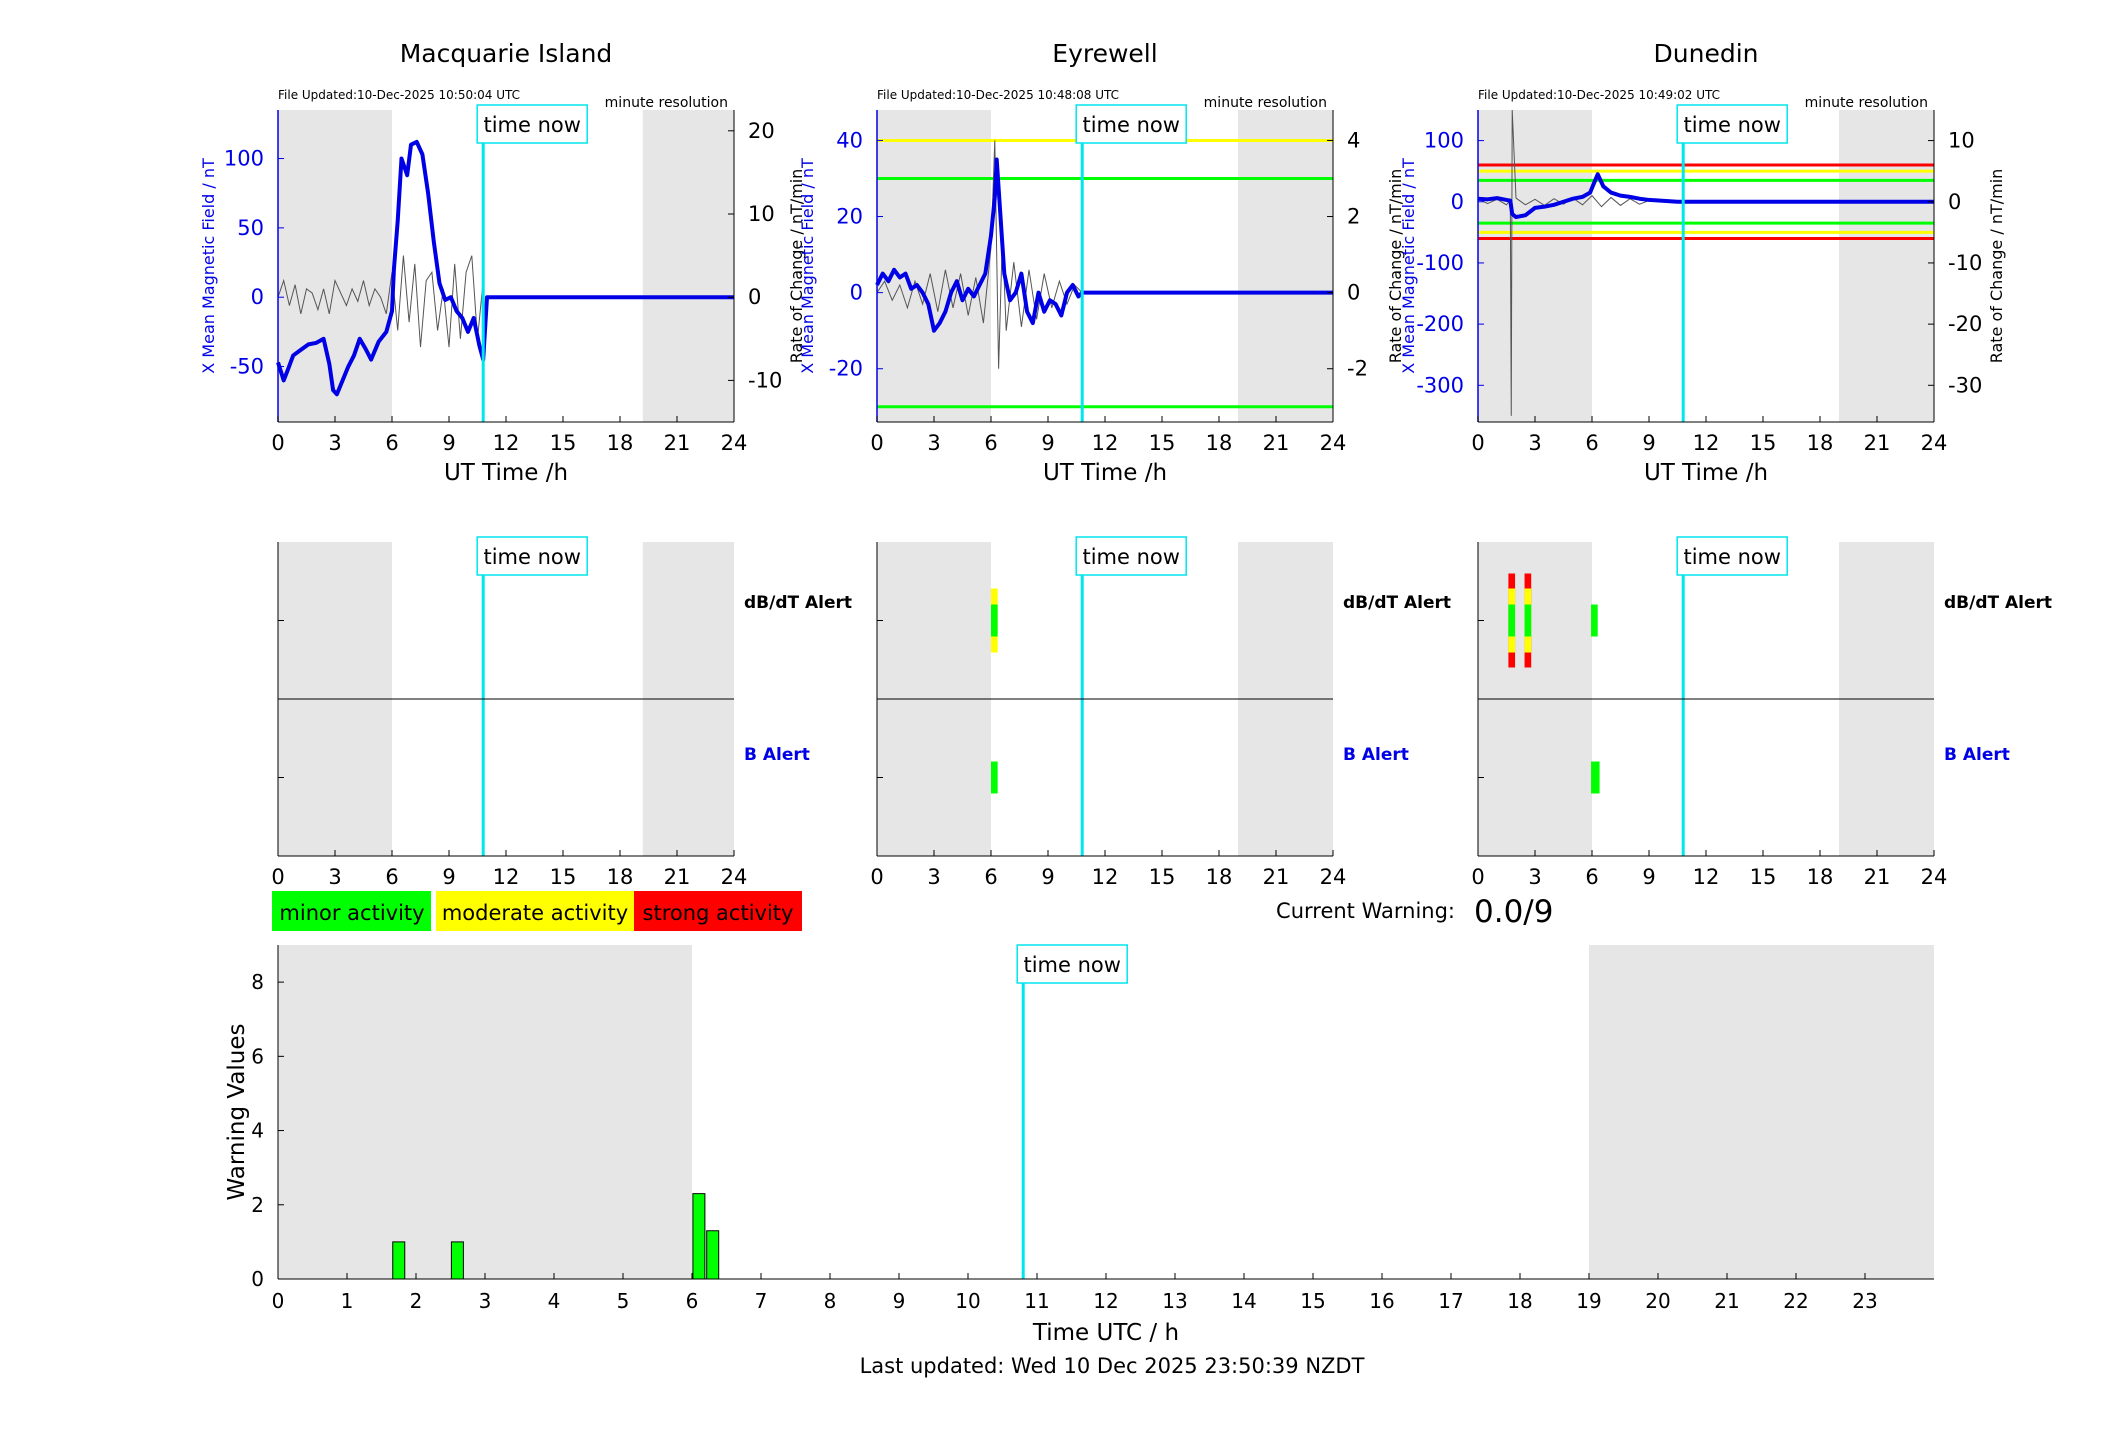 This screenshot has width=2117, height=1437. Describe the element at coordinates (856, 293) in the screenshot. I see `y-left-tick-label: 0` at that location.